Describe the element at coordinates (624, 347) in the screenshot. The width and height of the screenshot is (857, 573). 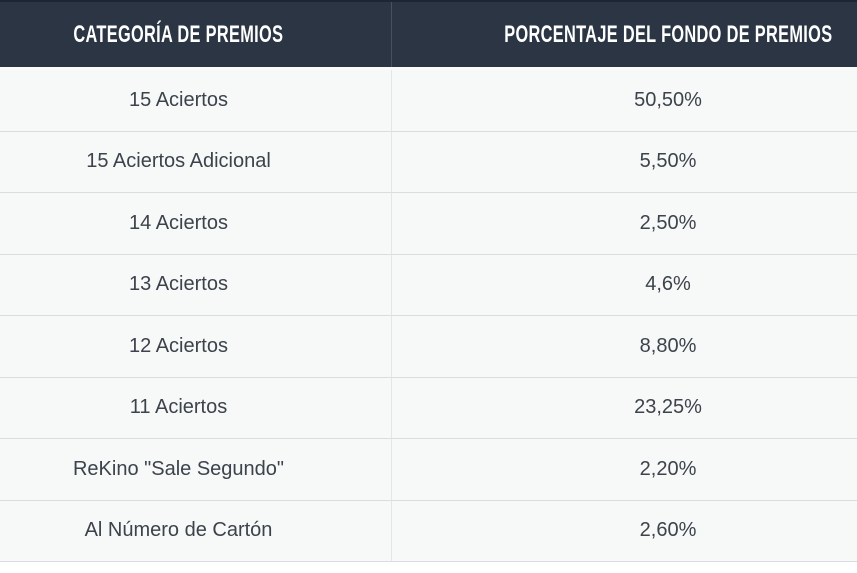
I see `percentage-cell: 8,80%` at that location.